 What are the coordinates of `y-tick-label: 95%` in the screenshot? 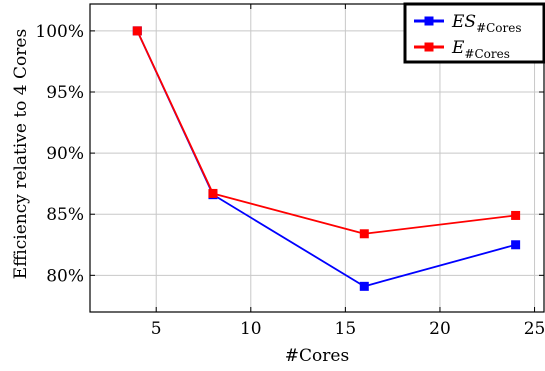 It's located at (65, 93).